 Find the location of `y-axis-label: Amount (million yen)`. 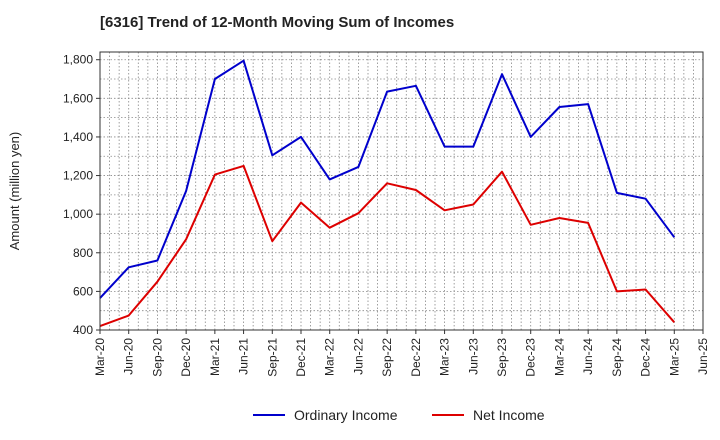

y-axis-label: Amount (million yen) is located at coordinates (14, 191).